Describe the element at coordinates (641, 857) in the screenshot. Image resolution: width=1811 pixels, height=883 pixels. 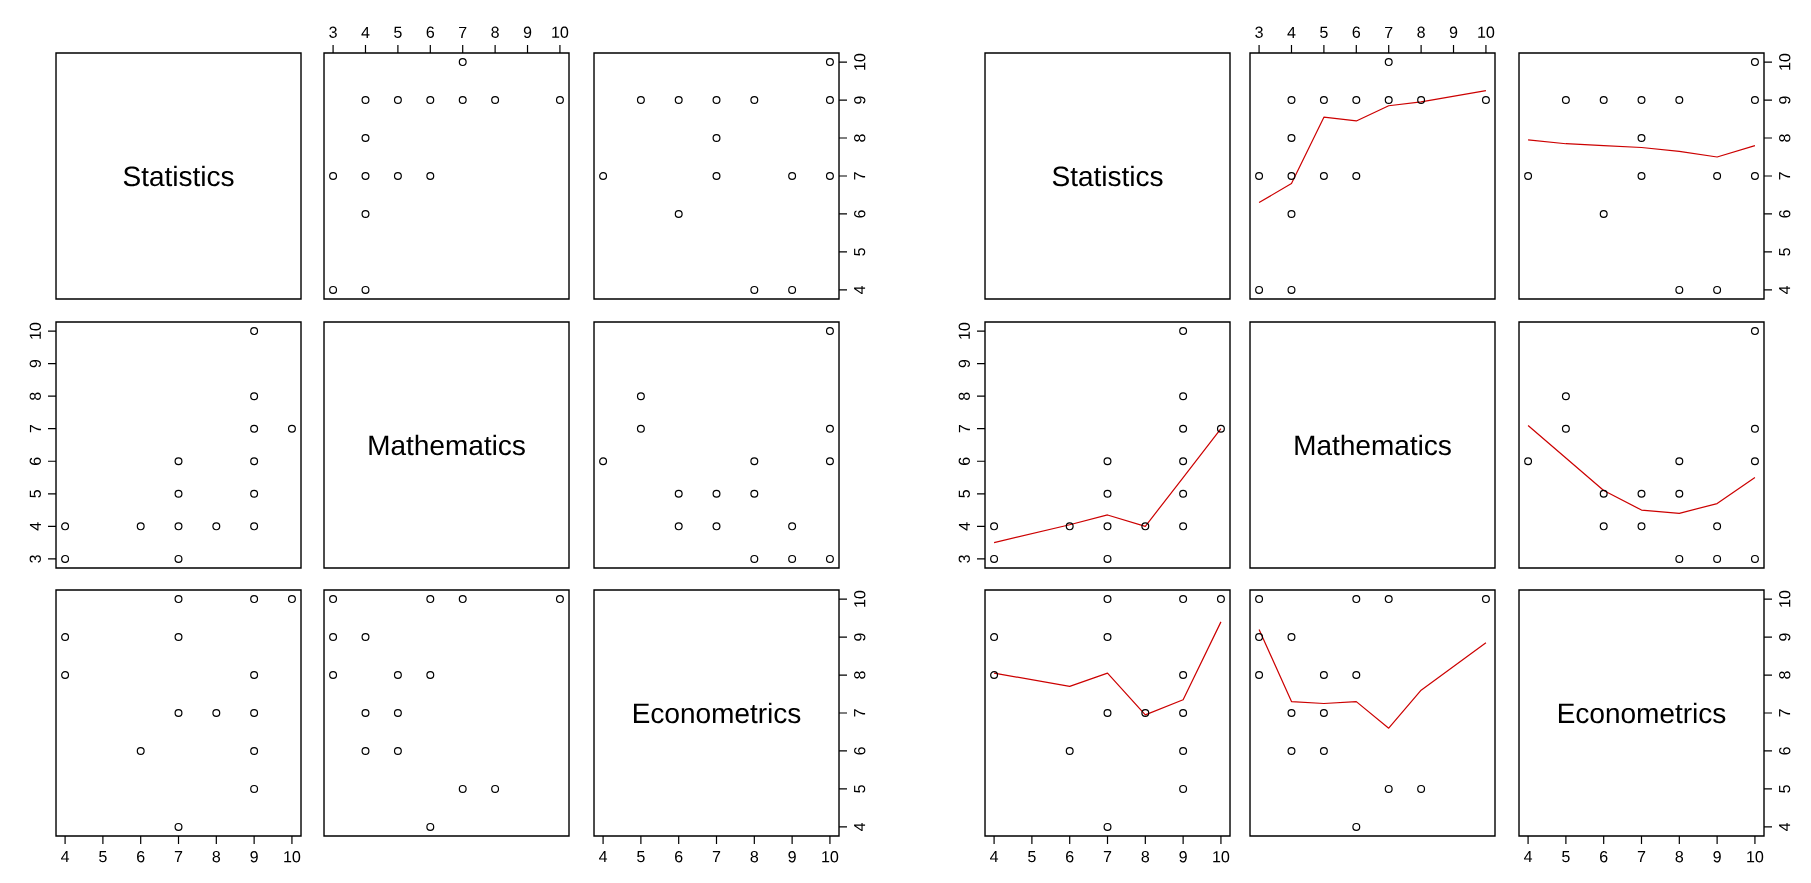
I see `x-tick-label: 5` at that location.